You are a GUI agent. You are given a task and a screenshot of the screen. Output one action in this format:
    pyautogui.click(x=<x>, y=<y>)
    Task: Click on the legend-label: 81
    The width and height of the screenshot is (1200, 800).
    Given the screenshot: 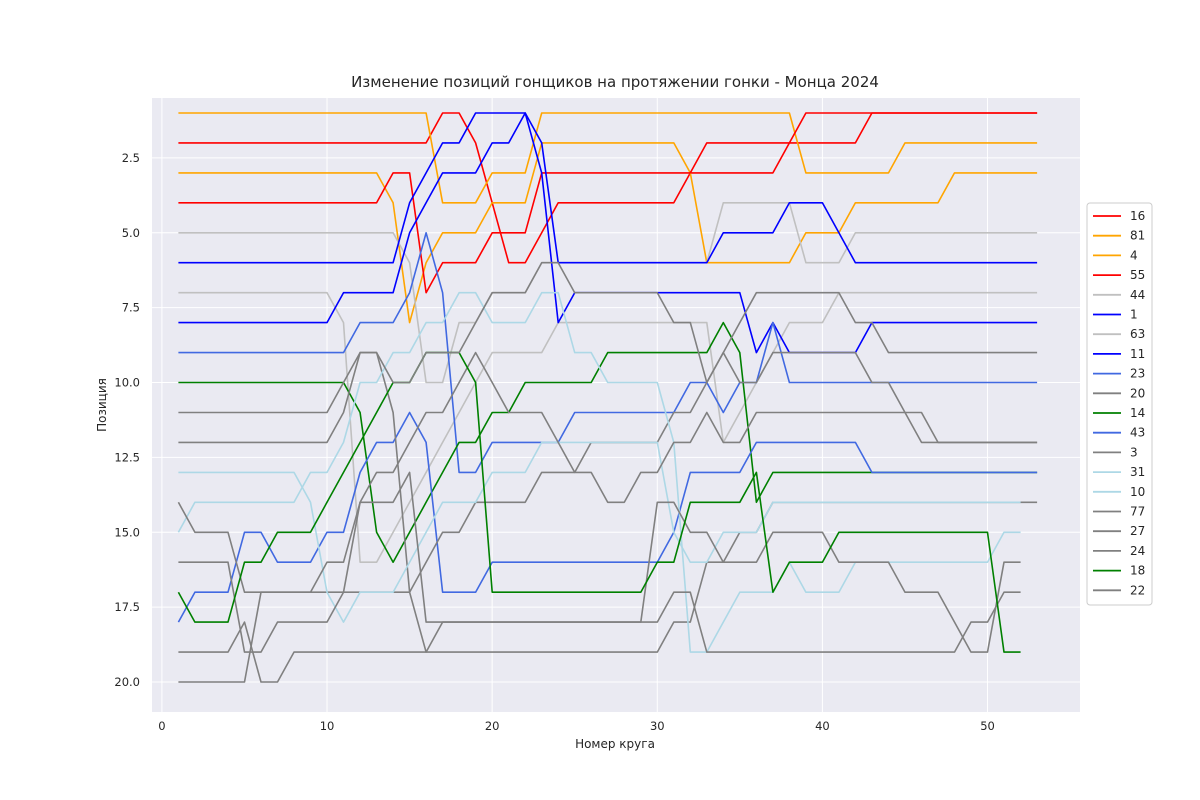 What is the action you would take?
    pyautogui.click(x=1137, y=236)
    